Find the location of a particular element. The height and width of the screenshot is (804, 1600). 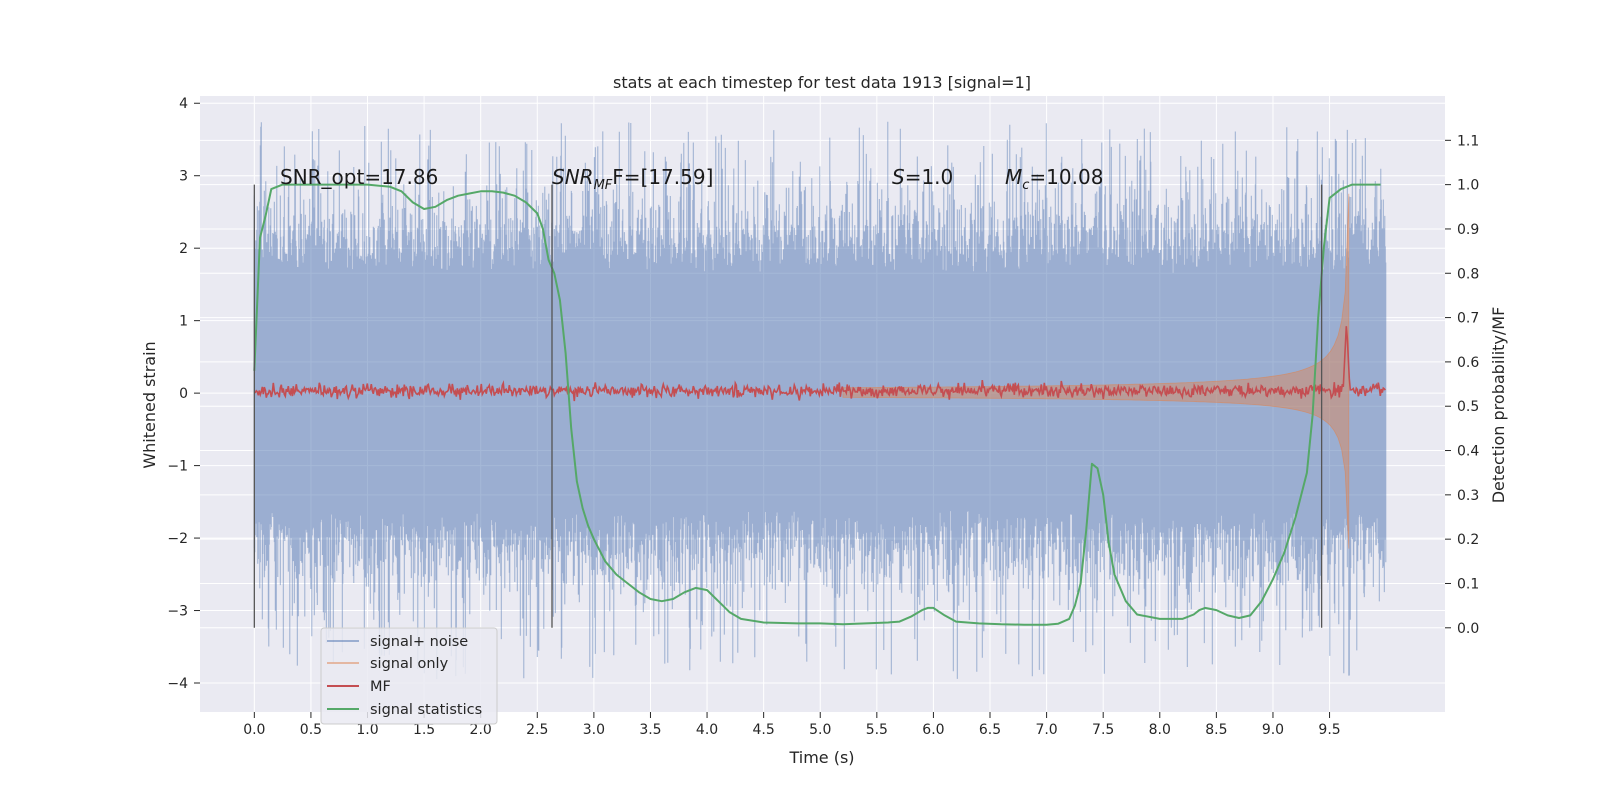

x-axis-label: Time (s) is located at coordinates (821, 757).